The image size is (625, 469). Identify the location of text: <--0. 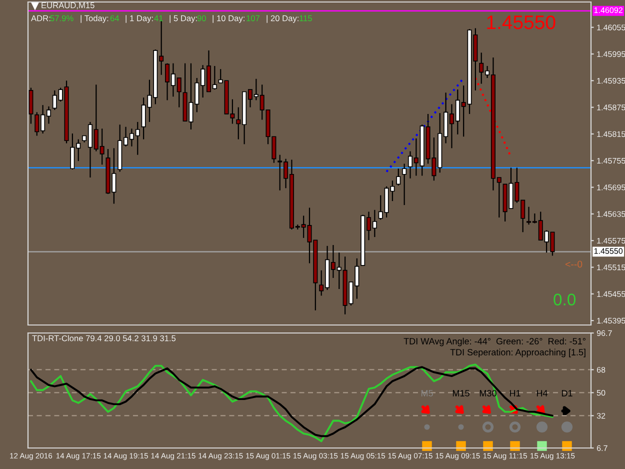
(573, 264).